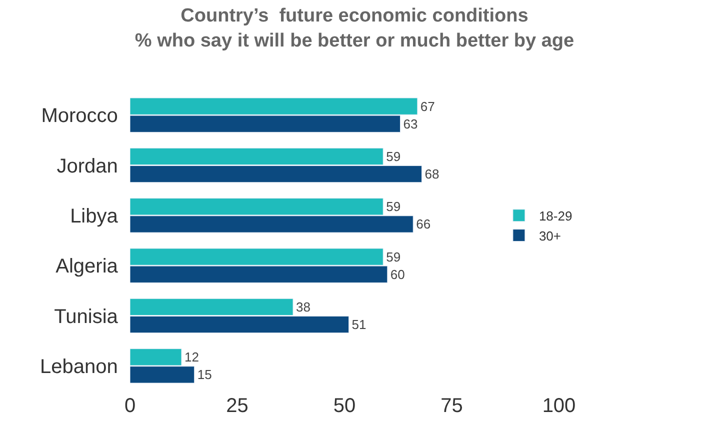 Image resolution: width=709 pixels, height=431 pixels. What do you see at coordinates (237, 406) in the screenshot?
I see `x-tick-label: 25` at bounding box center [237, 406].